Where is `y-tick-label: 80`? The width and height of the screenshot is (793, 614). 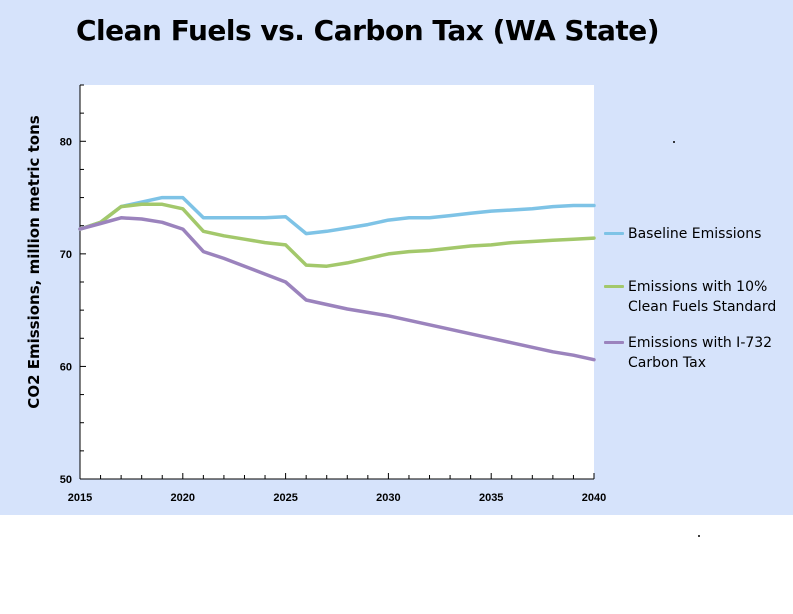 y-tick-label: 80 is located at coordinates (66, 142).